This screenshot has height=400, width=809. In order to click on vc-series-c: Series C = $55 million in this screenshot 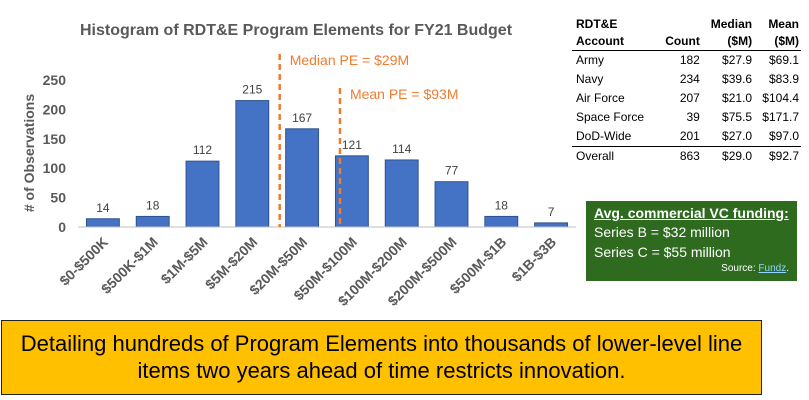, I will do `click(662, 252)`.